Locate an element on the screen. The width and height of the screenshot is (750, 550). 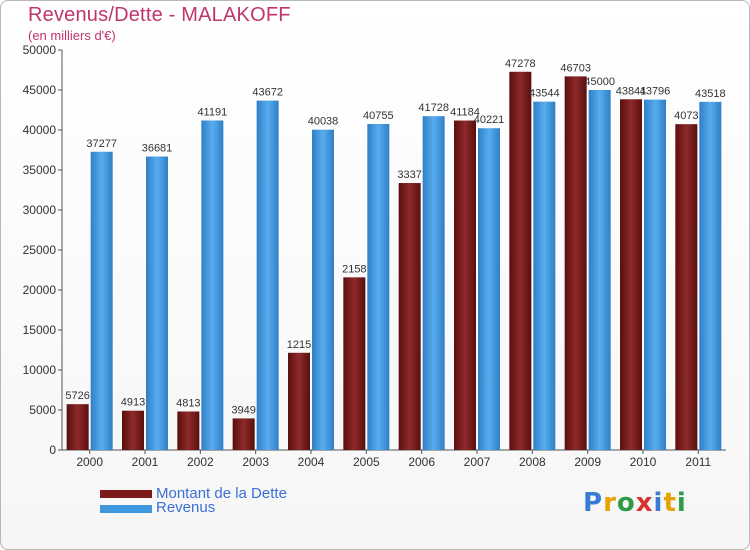
data-label-revenus: 37277 is located at coordinates (101, 144).